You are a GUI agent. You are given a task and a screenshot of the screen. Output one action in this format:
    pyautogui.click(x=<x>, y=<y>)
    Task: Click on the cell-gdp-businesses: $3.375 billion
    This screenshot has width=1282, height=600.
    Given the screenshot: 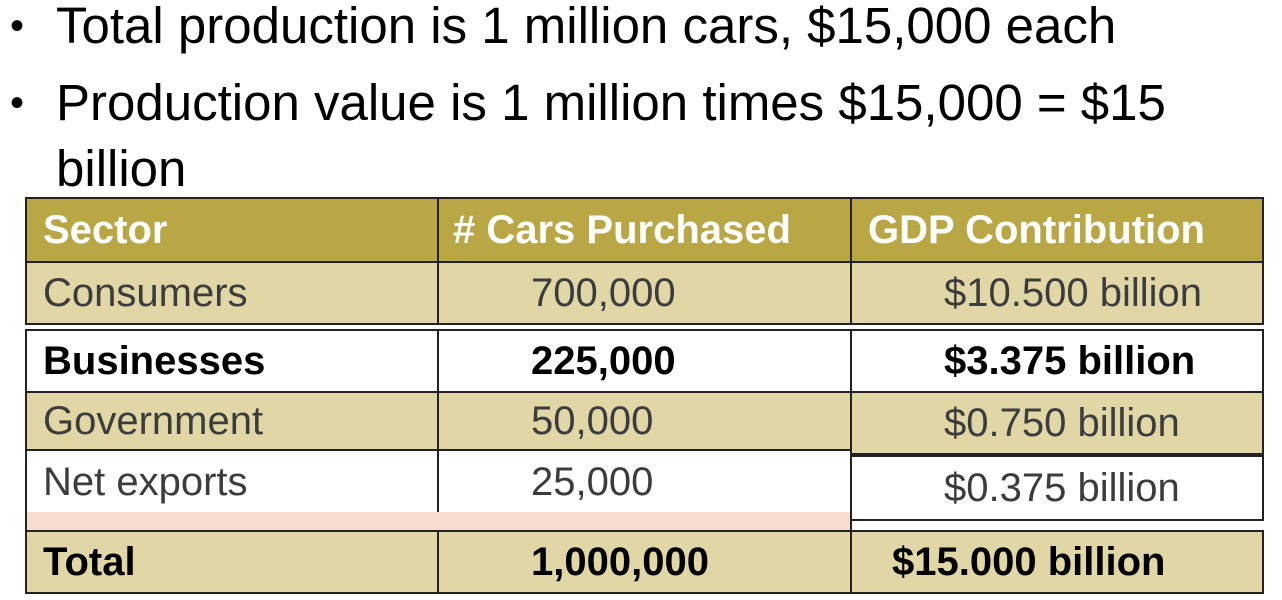 What is the action you would take?
    pyautogui.click(x=1057, y=361)
    